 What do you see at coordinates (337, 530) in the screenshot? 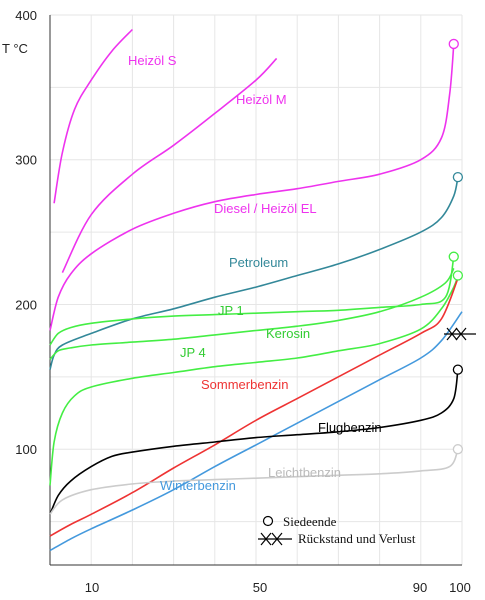
I see `legend: Siedeende Rückstand und Verlust` at bounding box center [337, 530].